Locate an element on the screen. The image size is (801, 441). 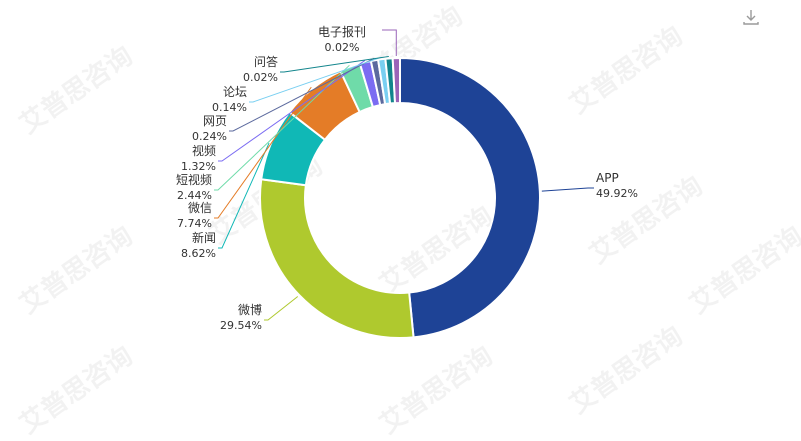
slice-label-name-1: 微博 is located at coordinates (250, 309).